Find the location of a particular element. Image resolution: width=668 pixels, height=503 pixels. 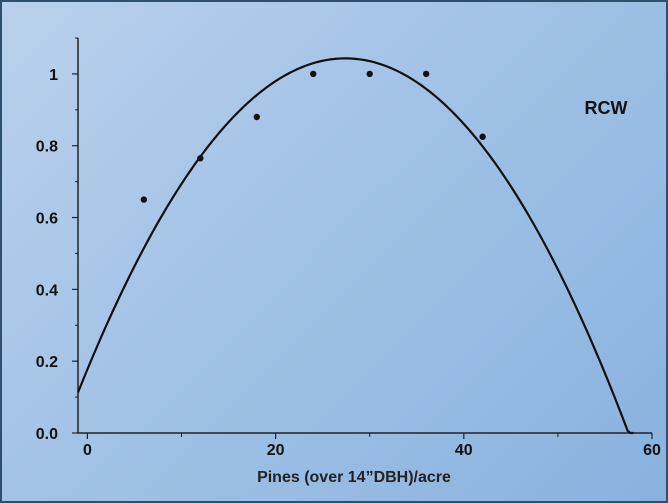

y-tick-label: 1 is located at coordinates (53, 75).